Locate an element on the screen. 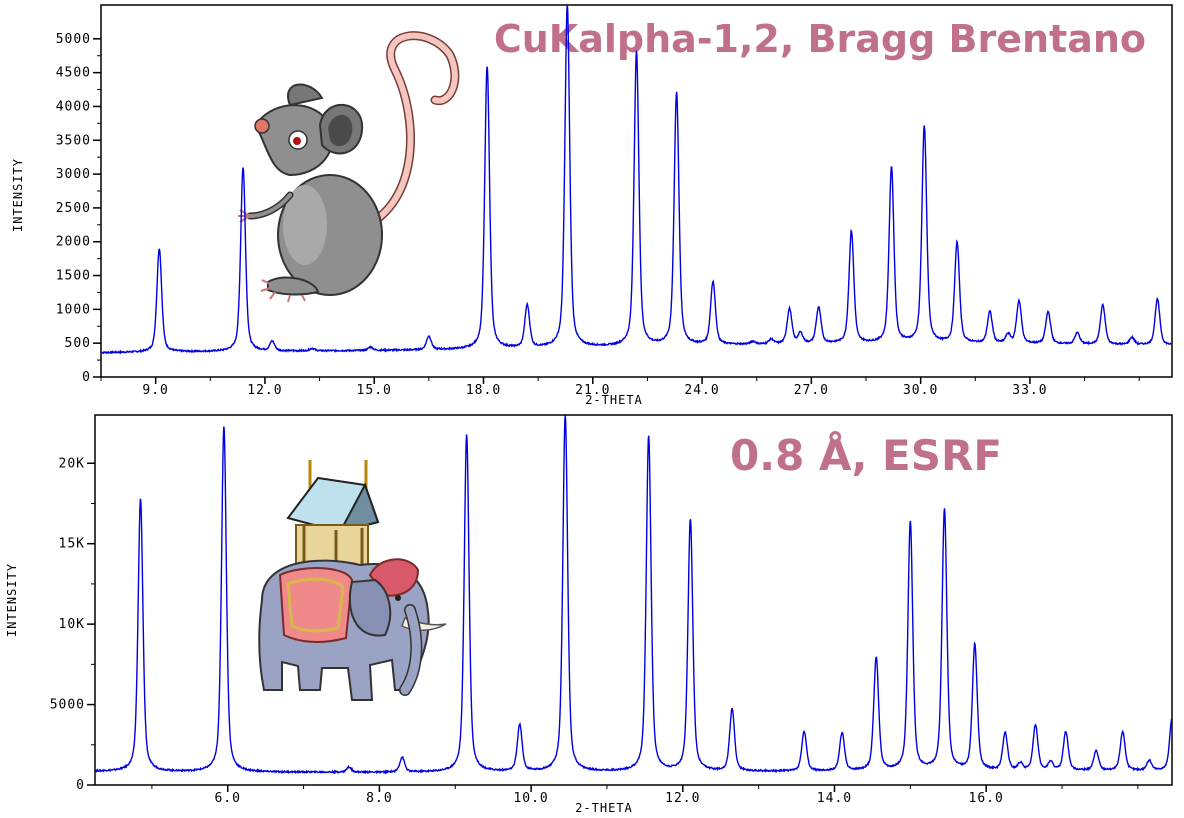 The image size is (1184, 818). elephant-blanket-border is located at coordinates (315, 605).